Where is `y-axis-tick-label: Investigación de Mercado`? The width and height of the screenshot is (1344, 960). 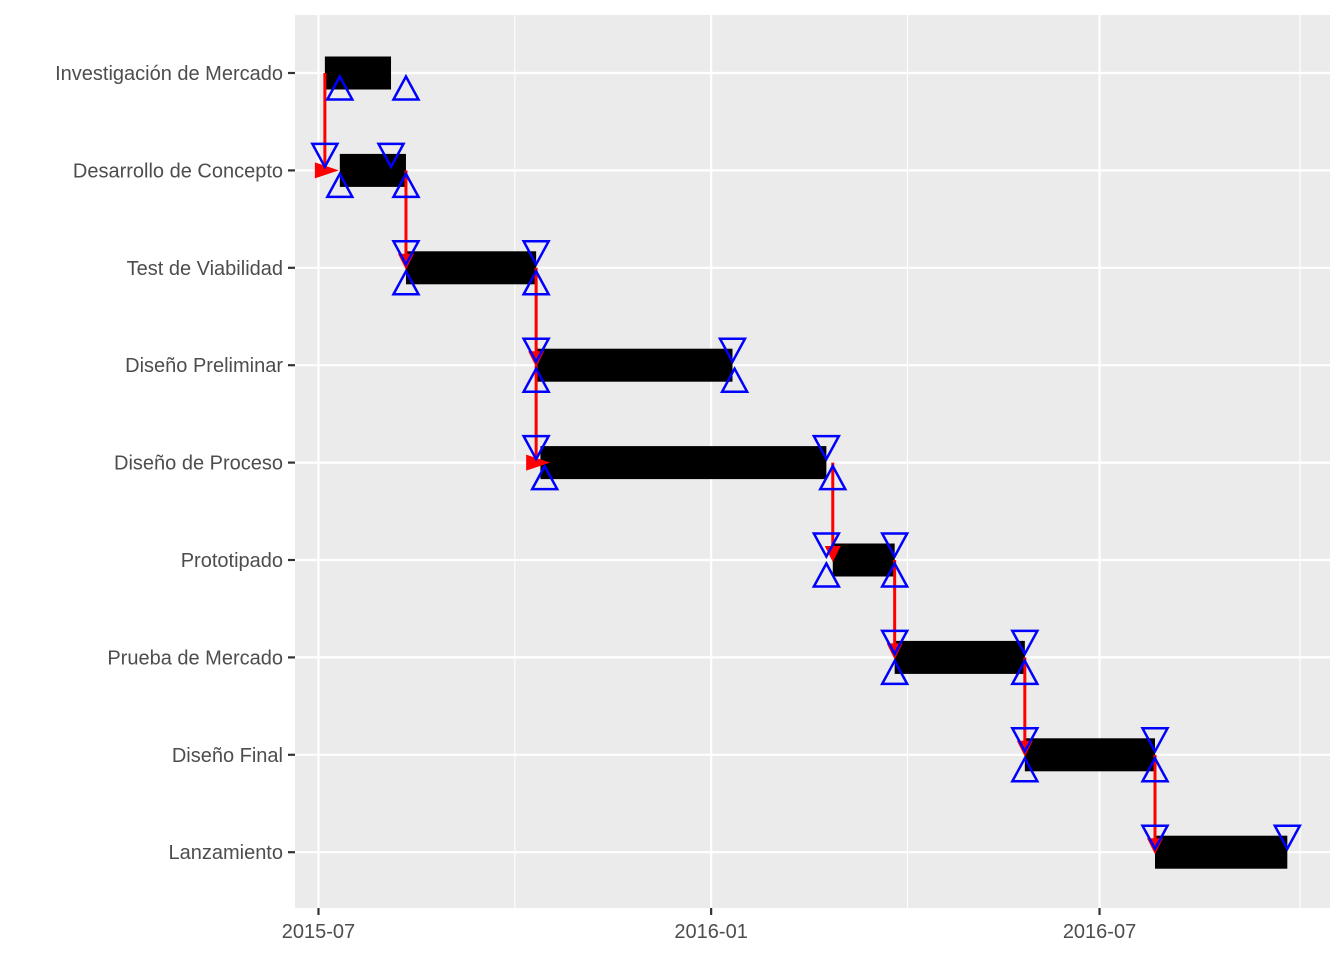 y-axis-tick-label: Investigación de Mercado is located at coordinates (169, 74).